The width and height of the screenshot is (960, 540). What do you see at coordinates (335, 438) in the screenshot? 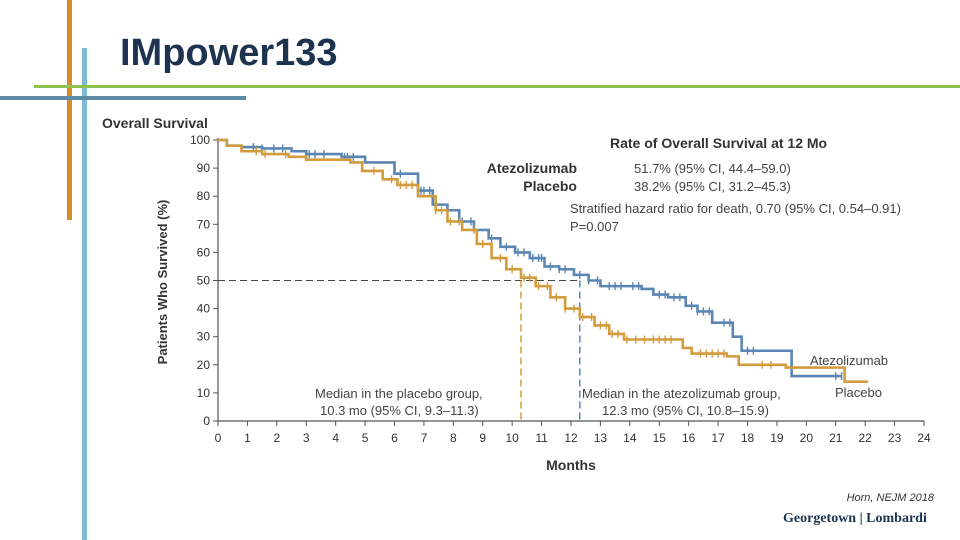
I see `x-tick-label: 4` at bounding box center [335, 438].